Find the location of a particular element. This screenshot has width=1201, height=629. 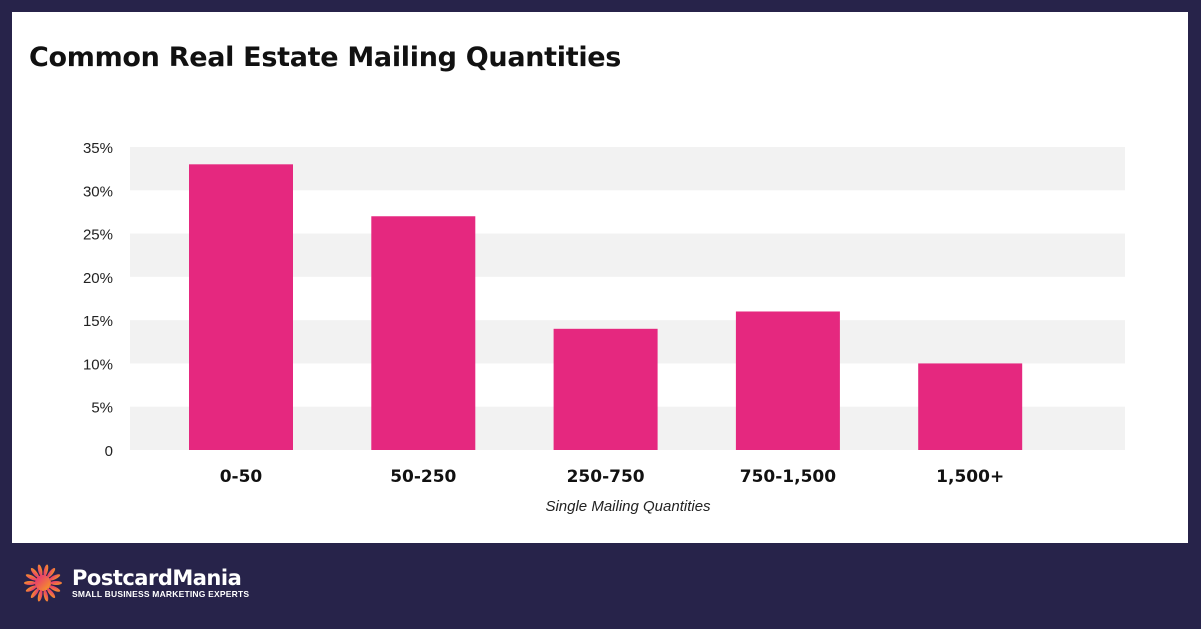

chart-title: Common Real Estate Mailing Quantities is located at coordinates (325, 57).